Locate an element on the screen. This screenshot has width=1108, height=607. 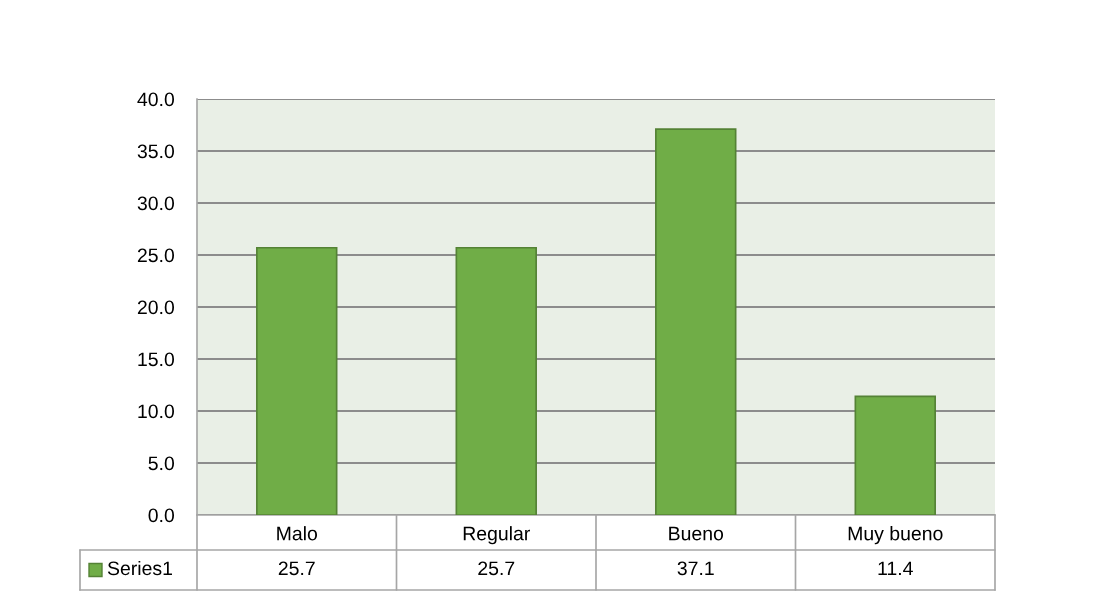
y-tick-label: 35.0 is located at coordinates (156, 151).